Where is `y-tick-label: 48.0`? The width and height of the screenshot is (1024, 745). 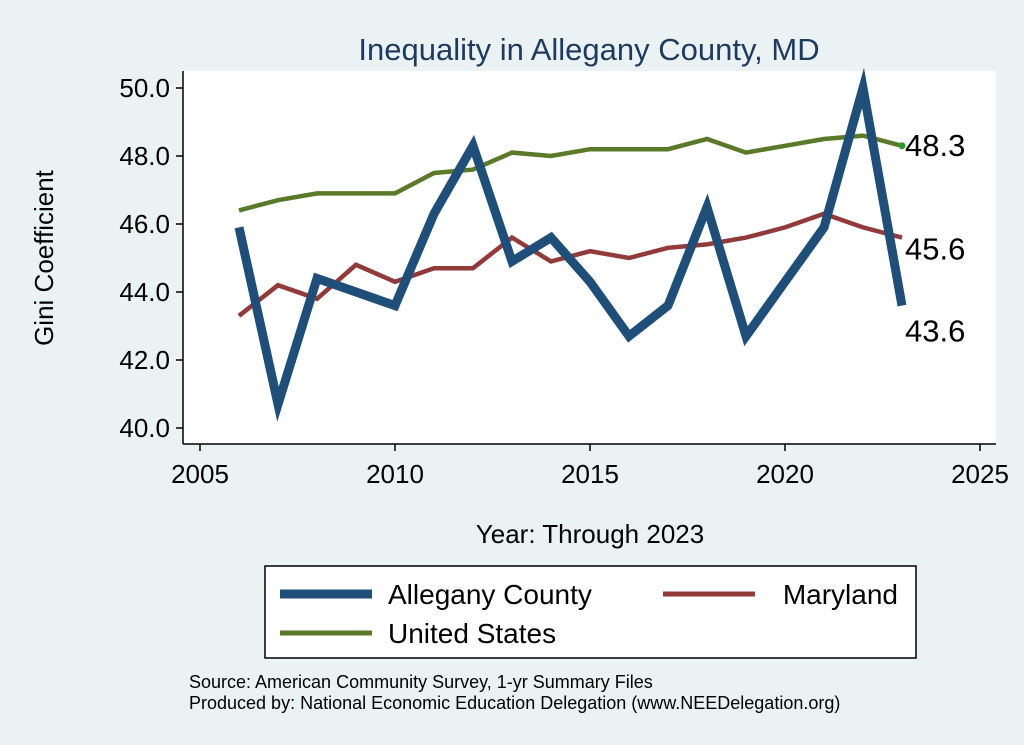
y-tick-label: 48.0 is located at coordinates (144, 156).